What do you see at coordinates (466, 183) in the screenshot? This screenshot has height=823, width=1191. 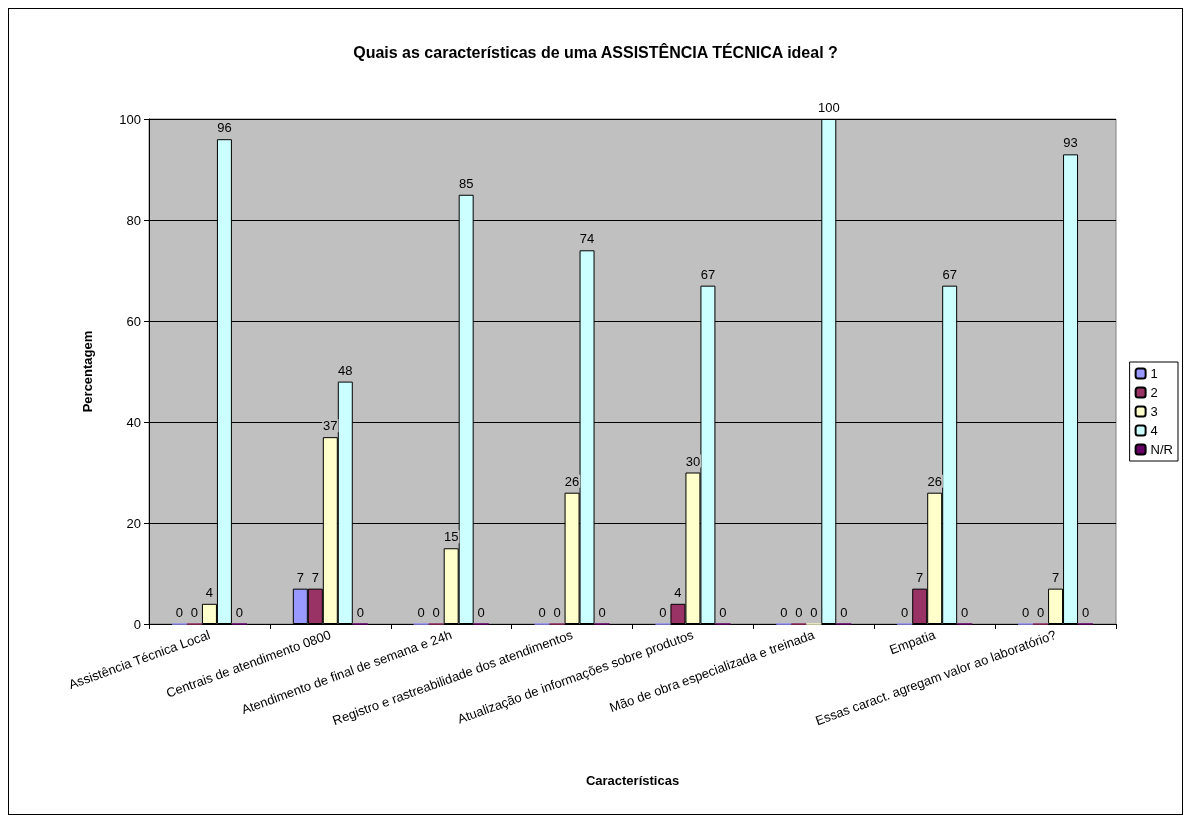 I see `data-label: 85` at bounding box center [466, 183].